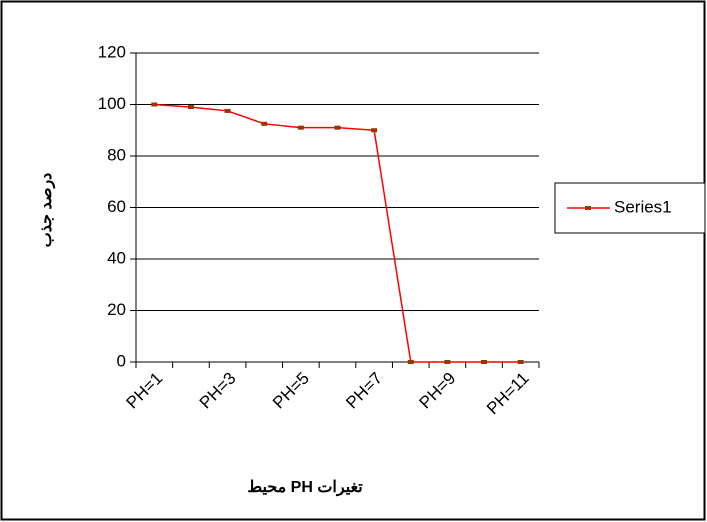  What do you see at coordinates (112, 103) in the screenshot?
I see `y-tick-label: 100` at bounding box center [112, 103].